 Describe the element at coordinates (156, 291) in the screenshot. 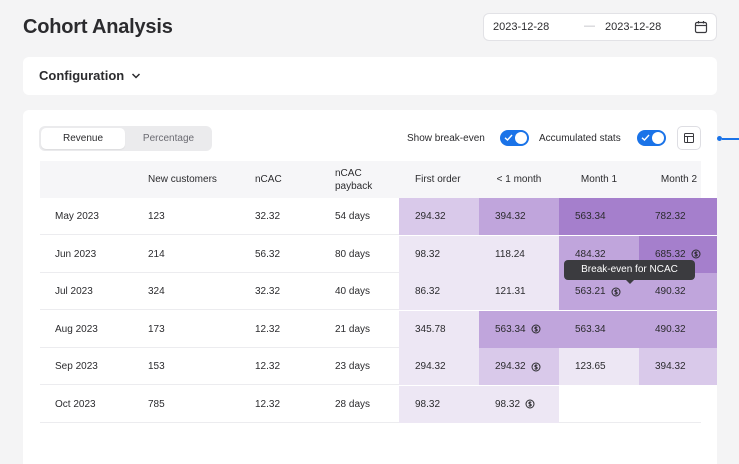

I see `new-customers-value: 324` at that location.